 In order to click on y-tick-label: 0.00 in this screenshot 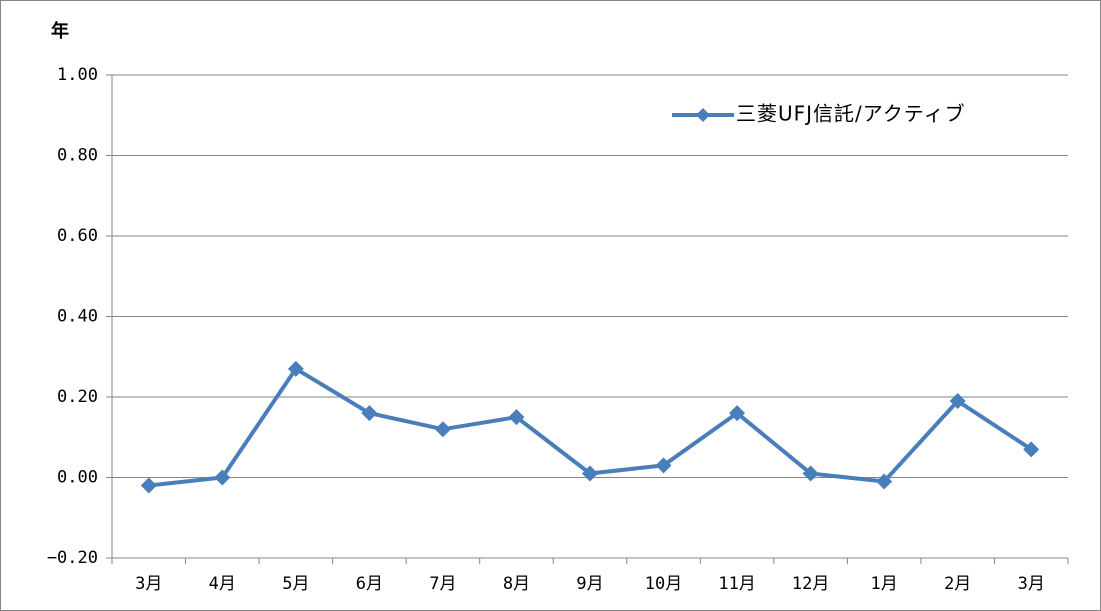, I will do `click(77, 478)`.